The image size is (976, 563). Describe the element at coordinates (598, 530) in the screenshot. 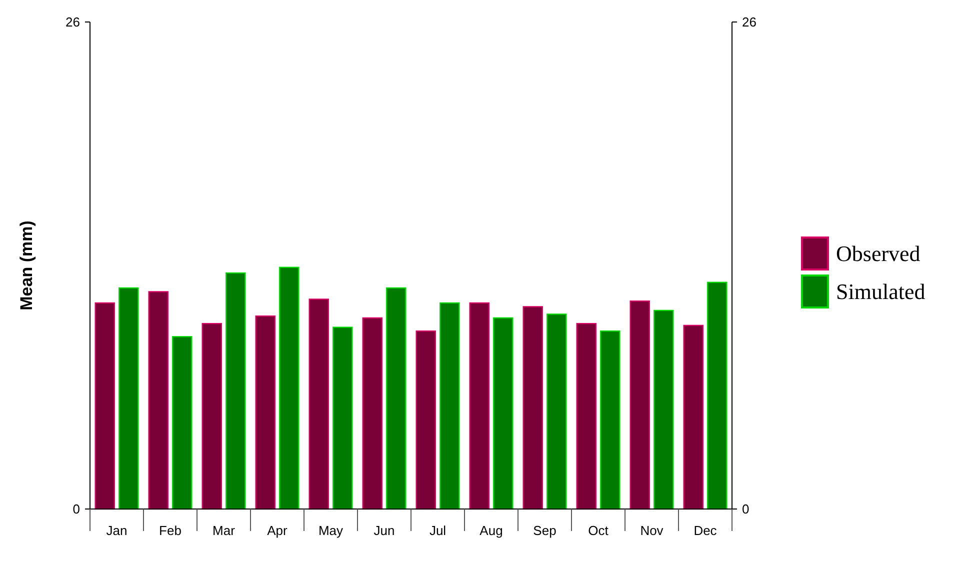

I see `x-tick-label: Oct` at that location.